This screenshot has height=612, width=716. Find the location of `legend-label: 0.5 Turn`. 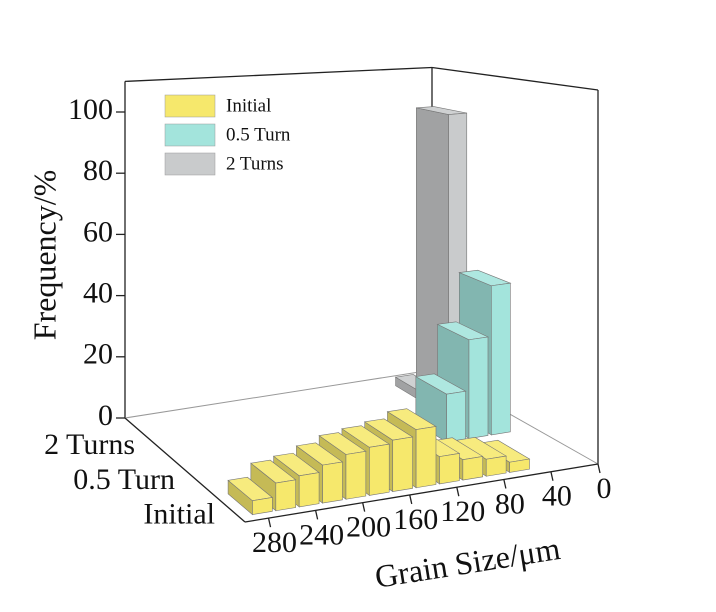

legend-label: 0.5 Turn is located at coordinates (258, 134).